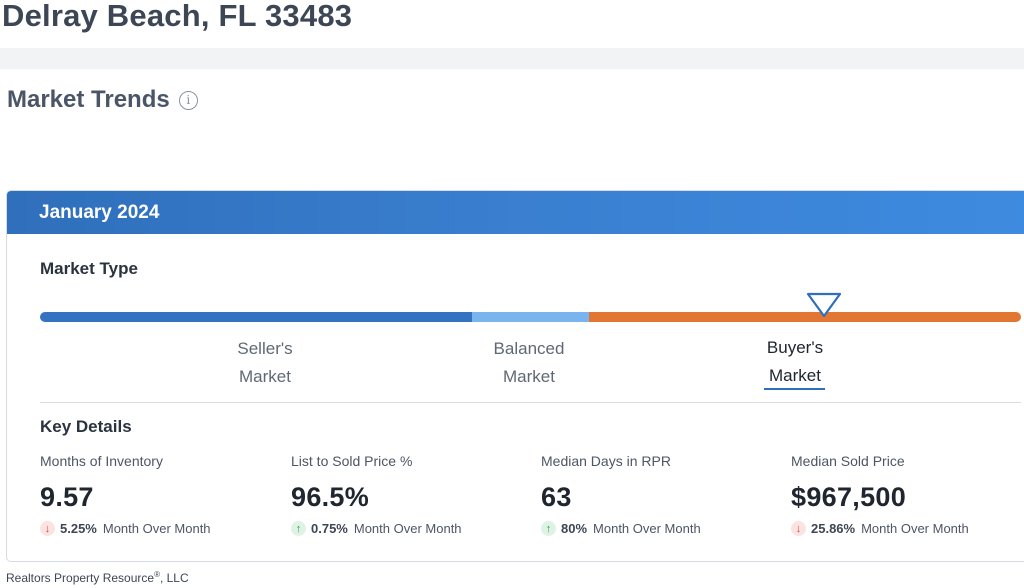 This screenshot has height=588, width=1024. Describe the element at coordinates (78, 528) in the screenshot. I see `change-percent: 5.25%` at that location.